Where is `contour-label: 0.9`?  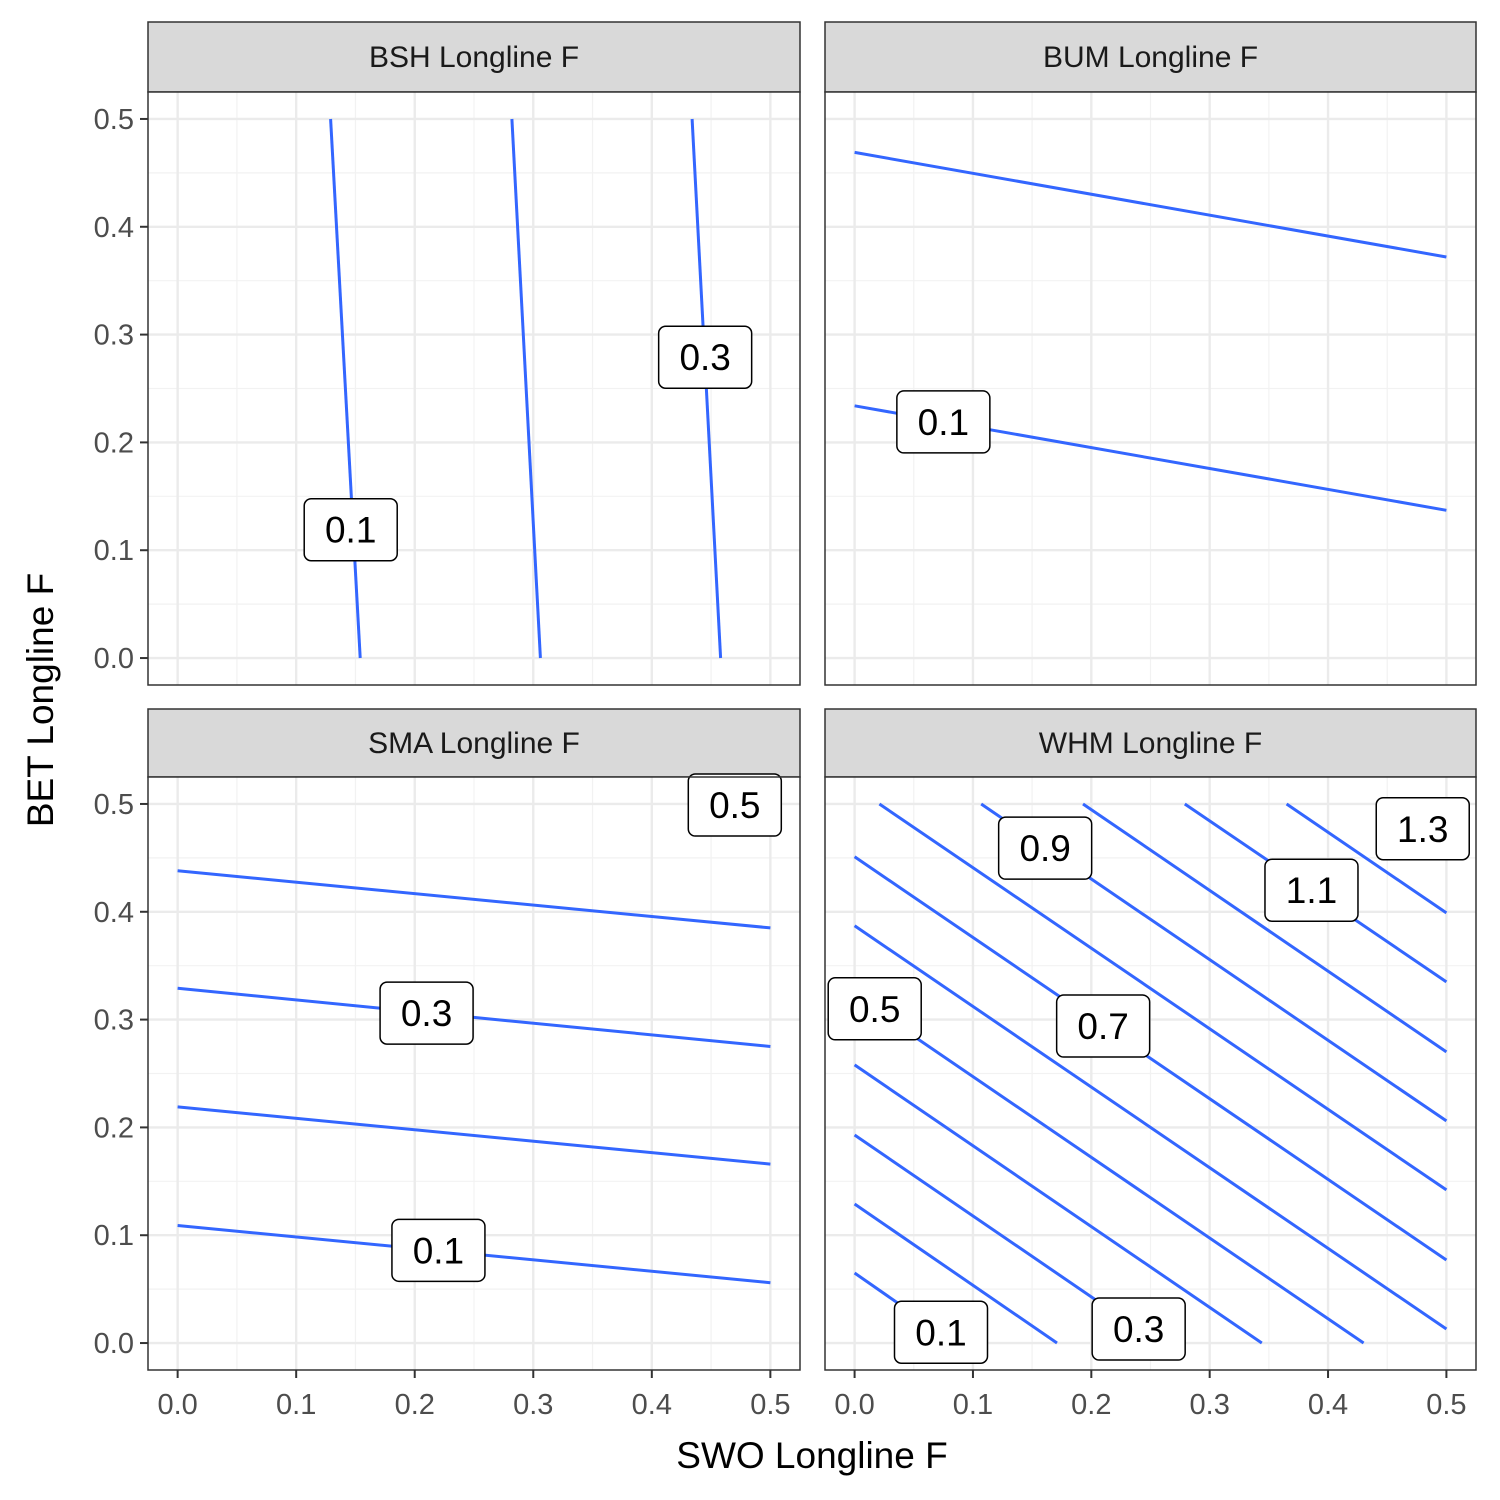 contour-label: 0.9 is located at coordinates (1045, 848).